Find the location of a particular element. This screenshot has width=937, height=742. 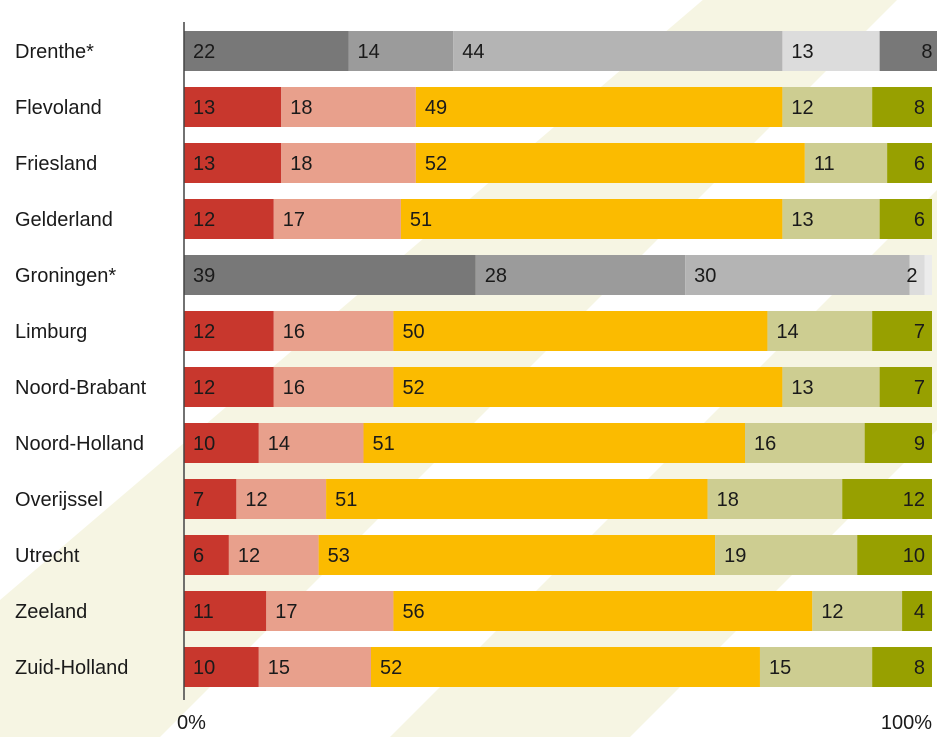

category-label: Limburg is located at coordinates (51, 332).